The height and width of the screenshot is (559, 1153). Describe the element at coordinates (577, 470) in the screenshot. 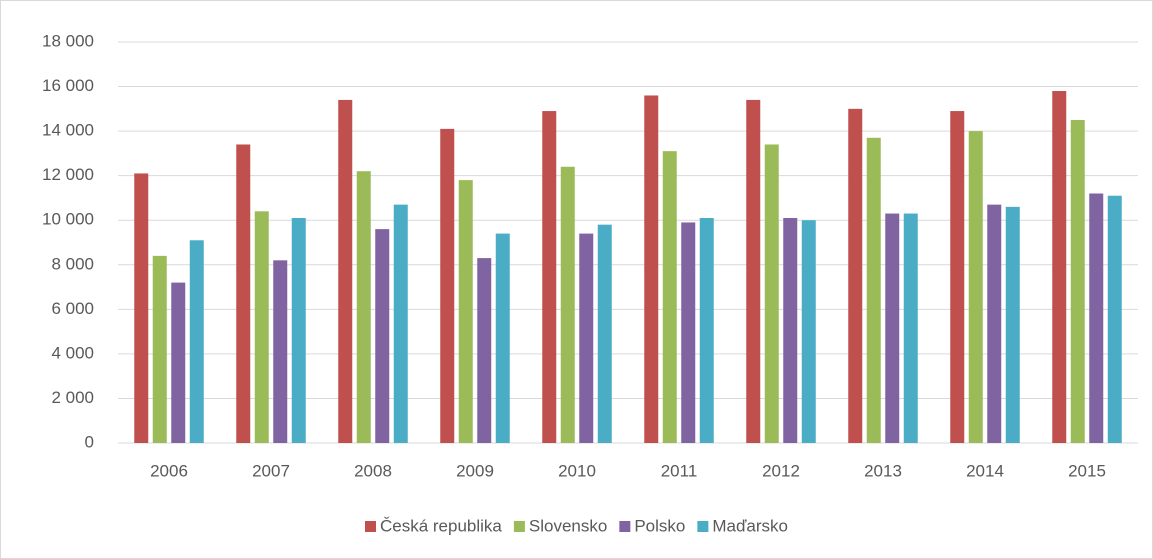

I see `x-tick-label: 2010` at that location.